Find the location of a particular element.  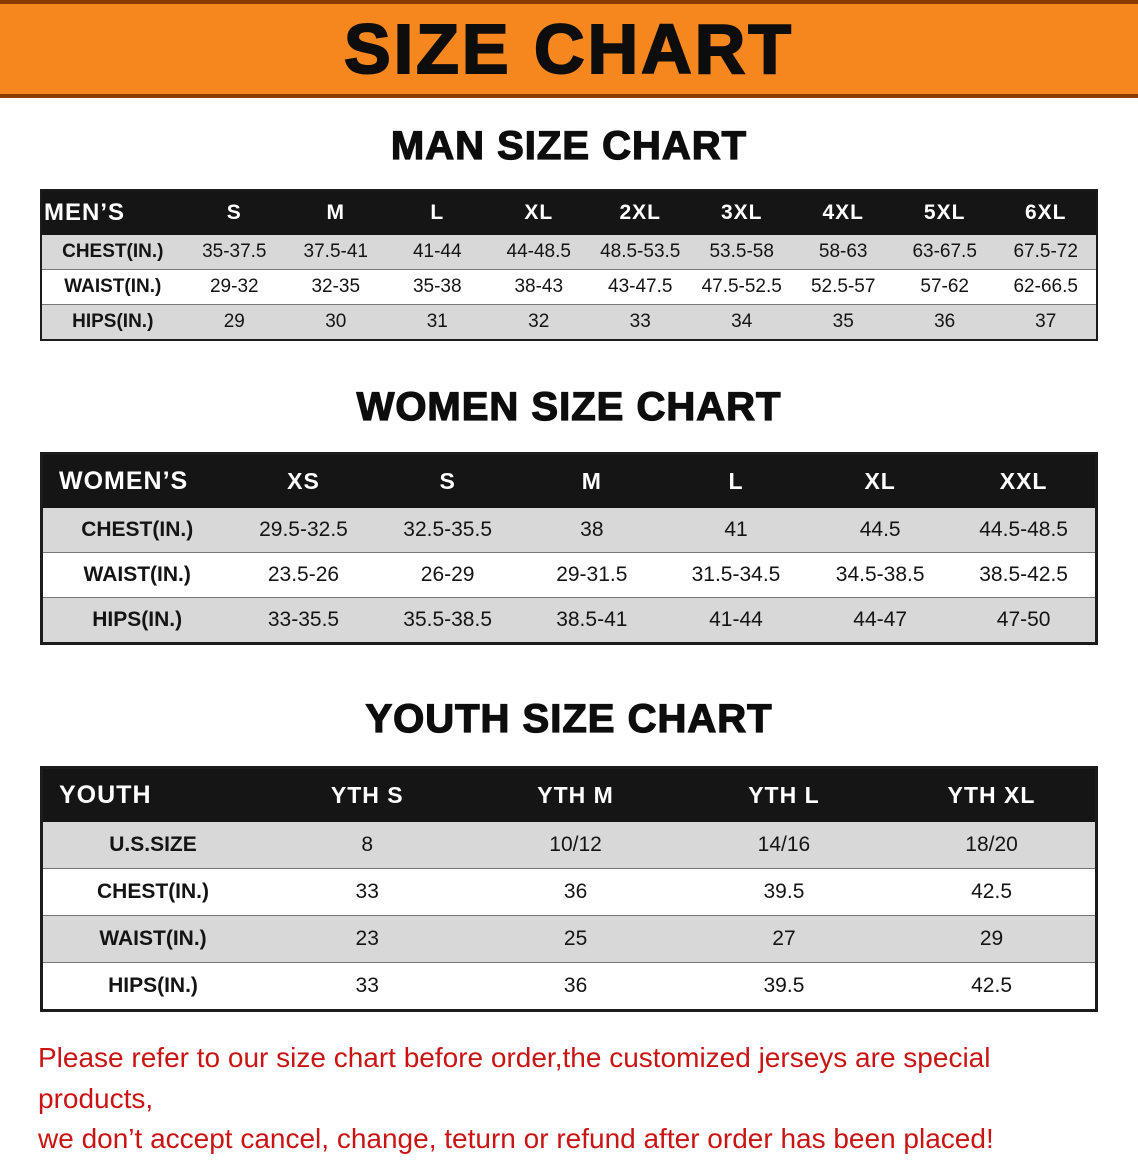

size-value-cell: 57-62 is located at coordinates (944, 286).